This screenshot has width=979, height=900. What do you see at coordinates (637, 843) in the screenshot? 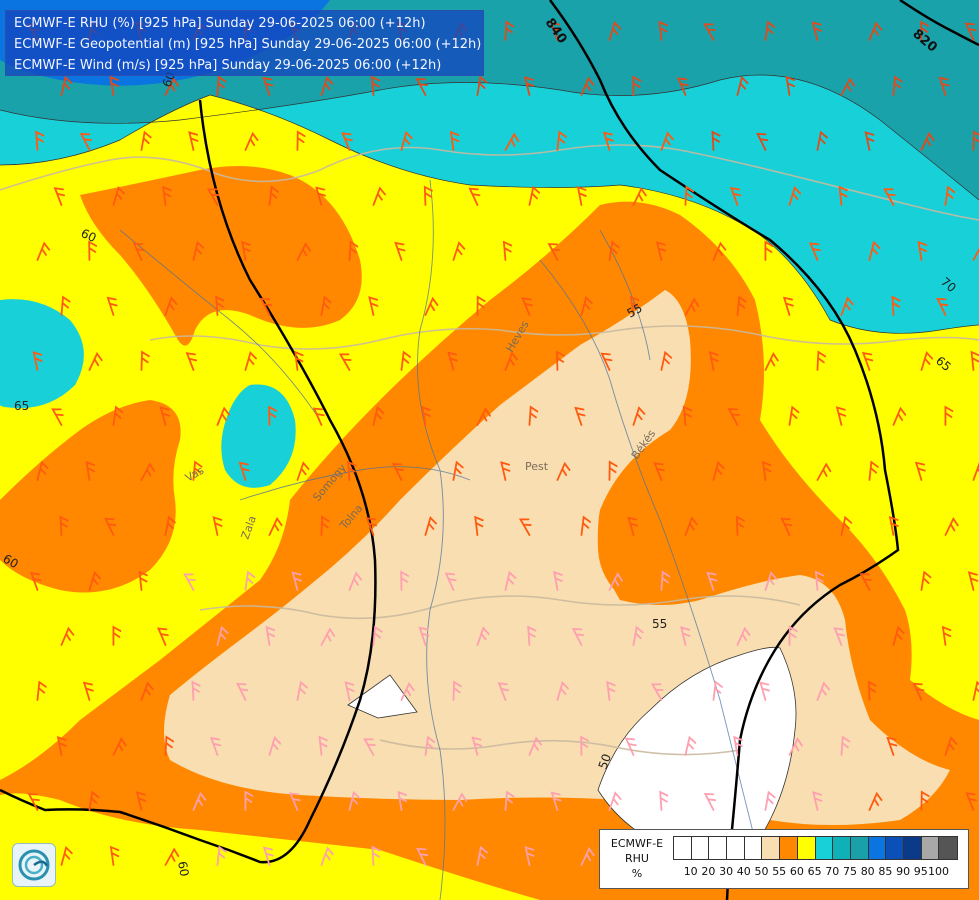
I see `legend-title-line: ECMWF-E` at bounding box center [637, 843].